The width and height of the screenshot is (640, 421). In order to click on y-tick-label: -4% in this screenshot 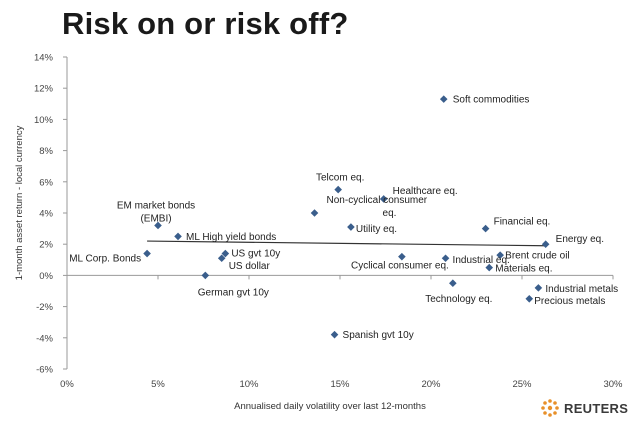, I will do `click(44, 338)`.